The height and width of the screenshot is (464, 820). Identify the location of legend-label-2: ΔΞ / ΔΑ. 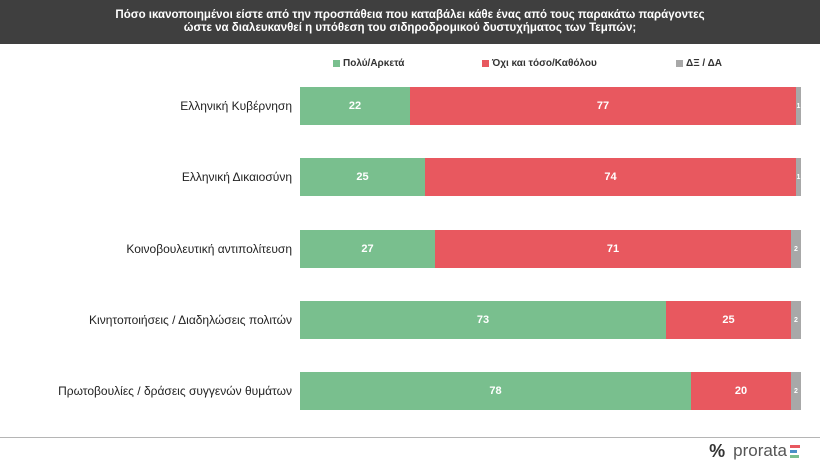
(704, 63).